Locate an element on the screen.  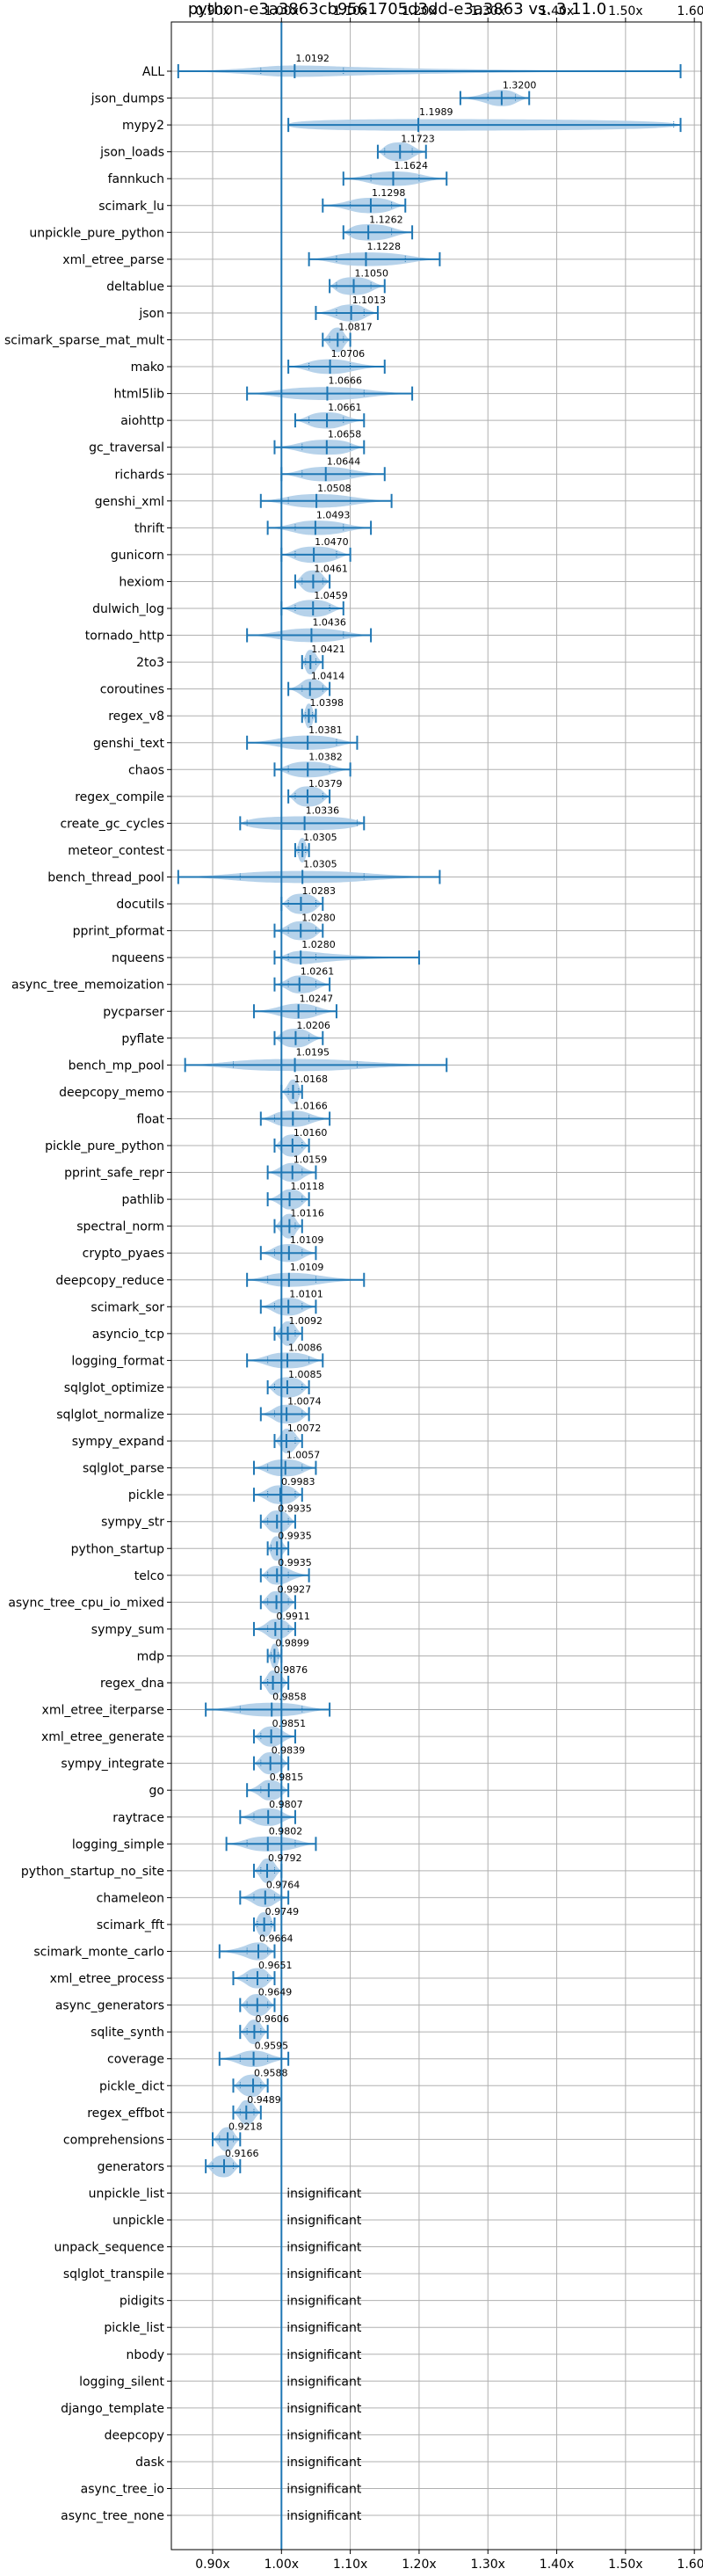
category-label: regex_v8 is located at coordinates (136, 716).